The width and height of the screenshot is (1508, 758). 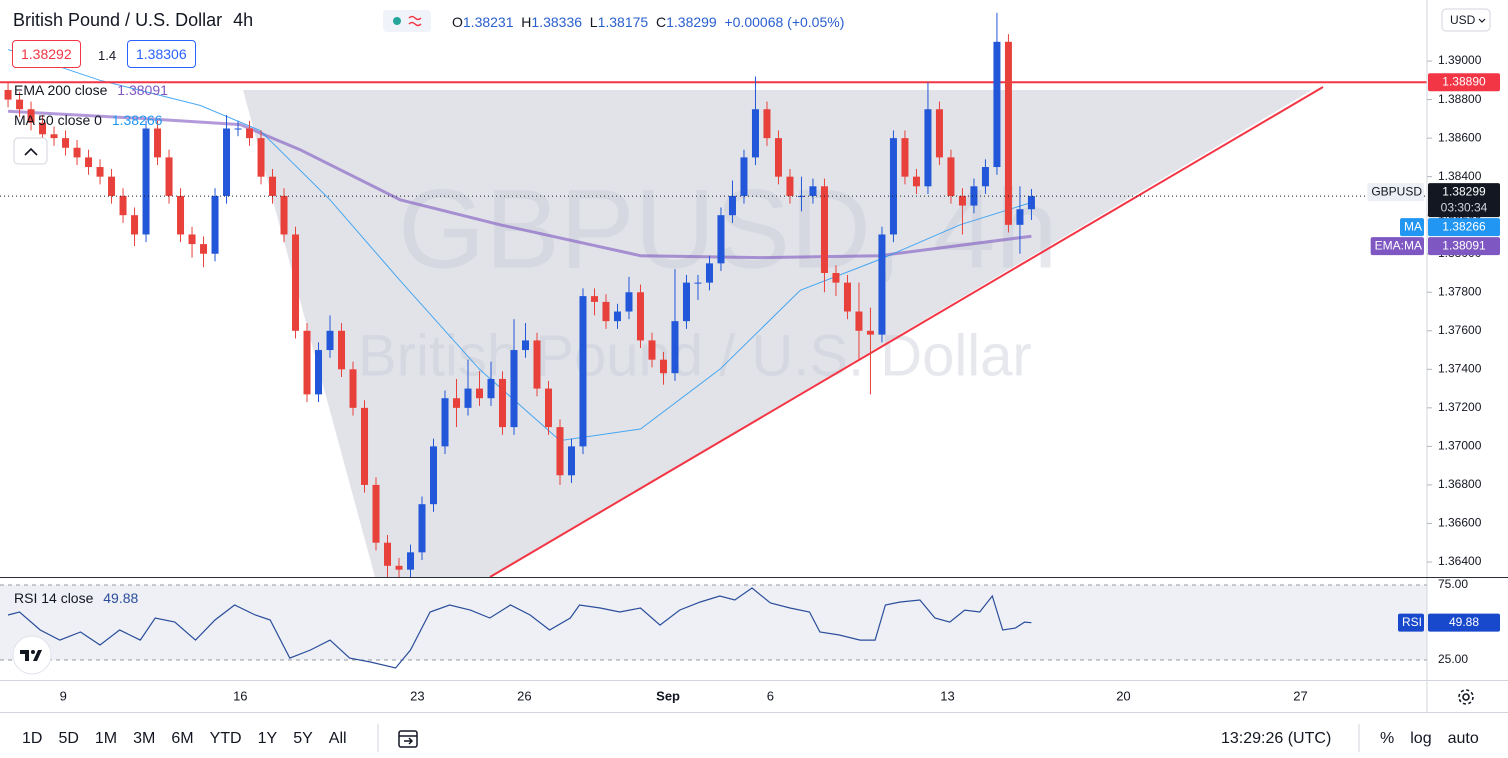 I want to click on date-range-icon, so click(x=408, y=739).